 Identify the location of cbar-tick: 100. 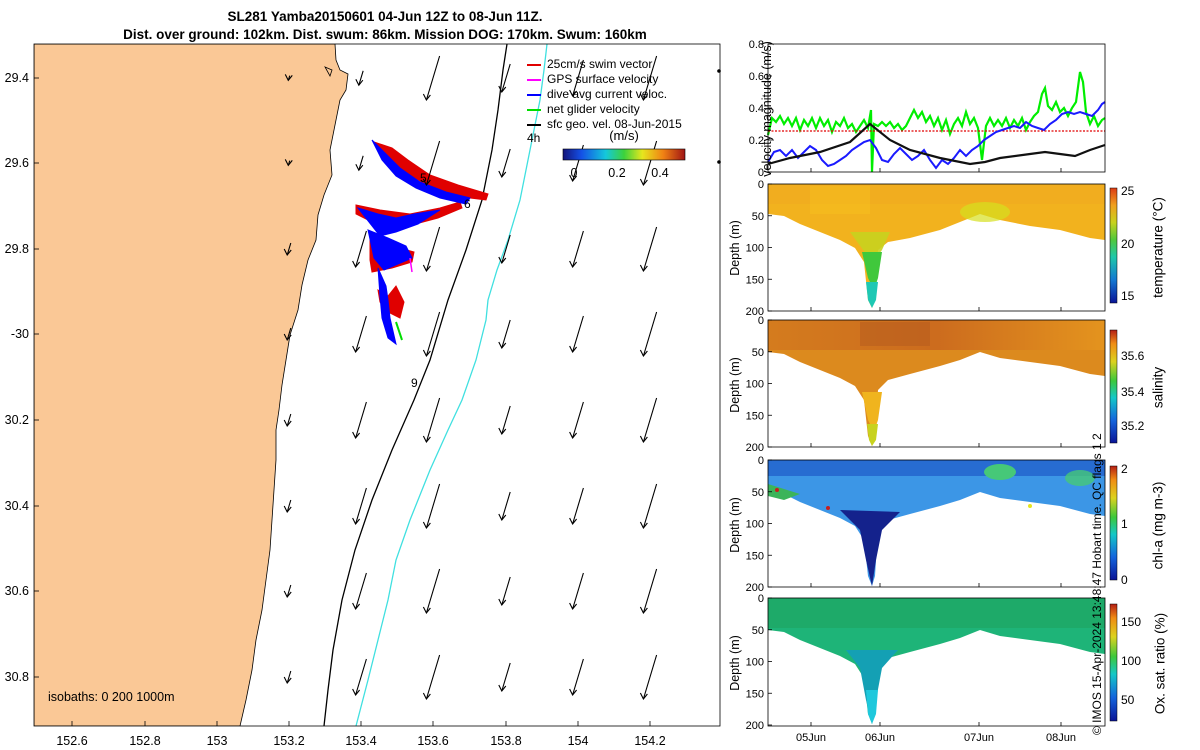
(1131, 661).